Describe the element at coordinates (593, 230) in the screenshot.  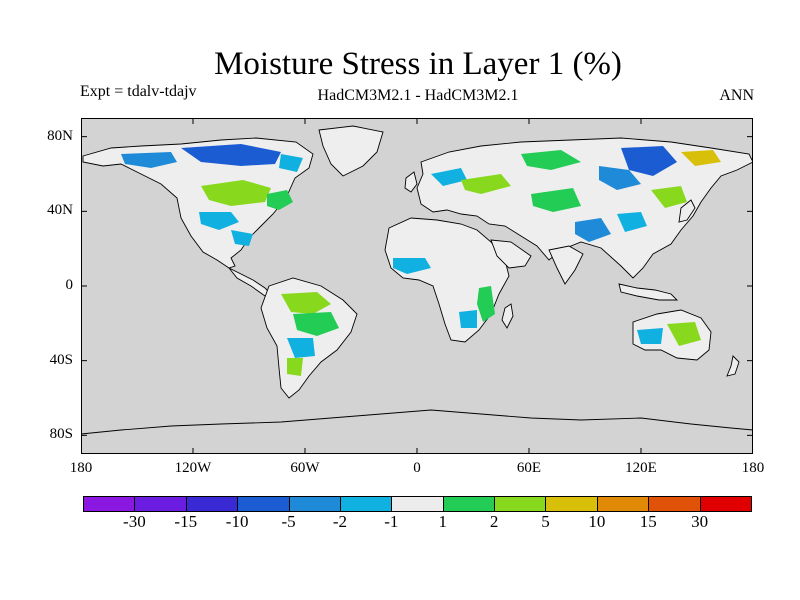
I see `patch-tibet-blue` at that location.